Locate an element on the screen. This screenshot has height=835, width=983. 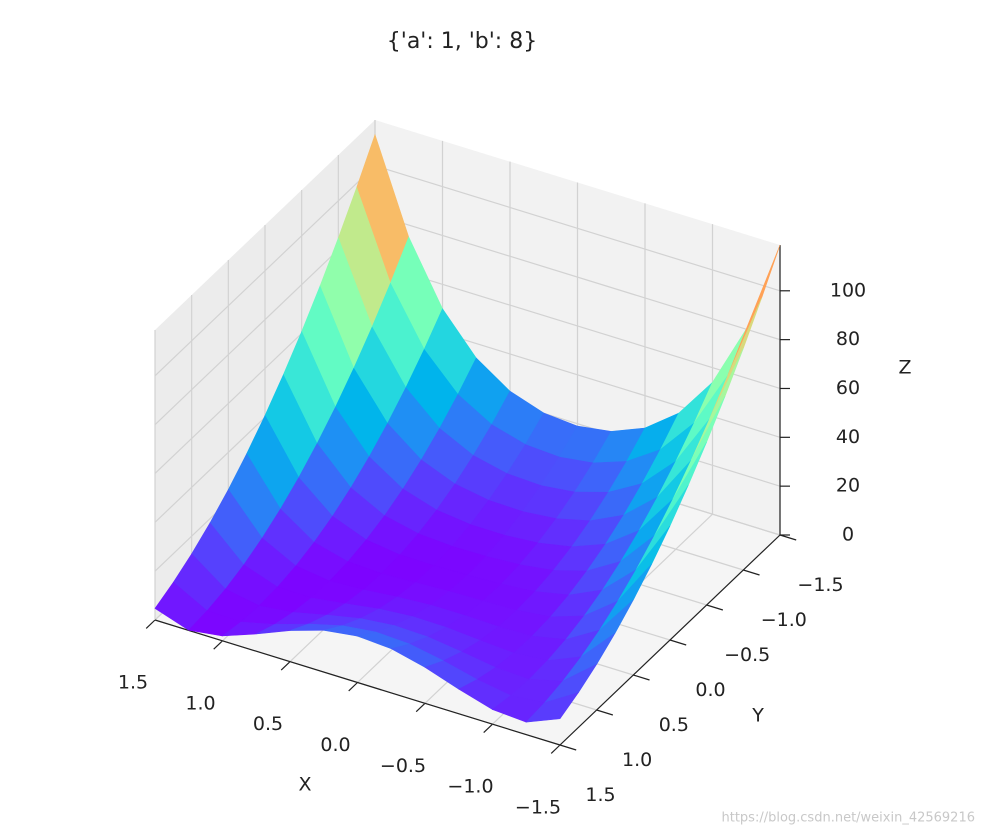
z-tick-label: 20 is located at coordinates (848, 486).